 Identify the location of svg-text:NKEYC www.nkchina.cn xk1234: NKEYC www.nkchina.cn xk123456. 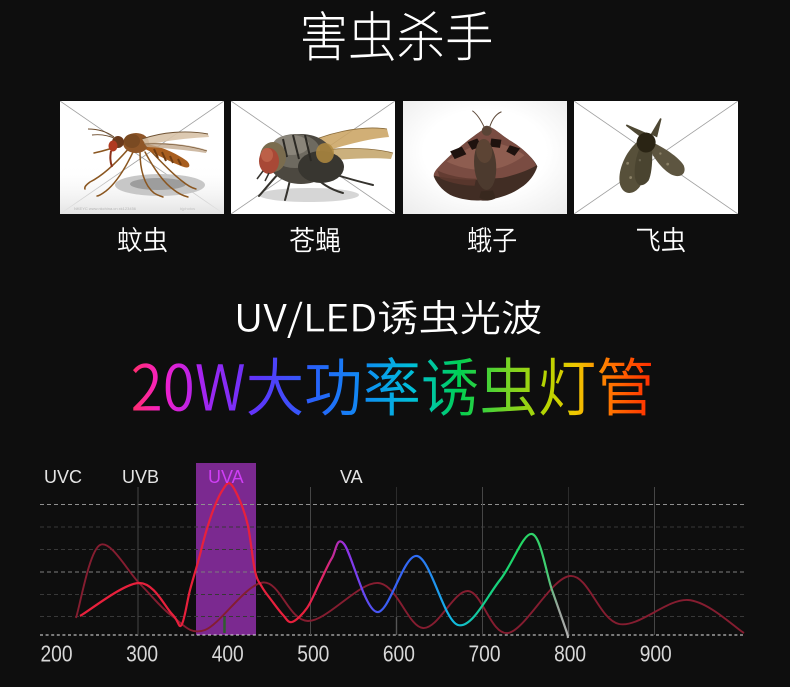
(105, 208).